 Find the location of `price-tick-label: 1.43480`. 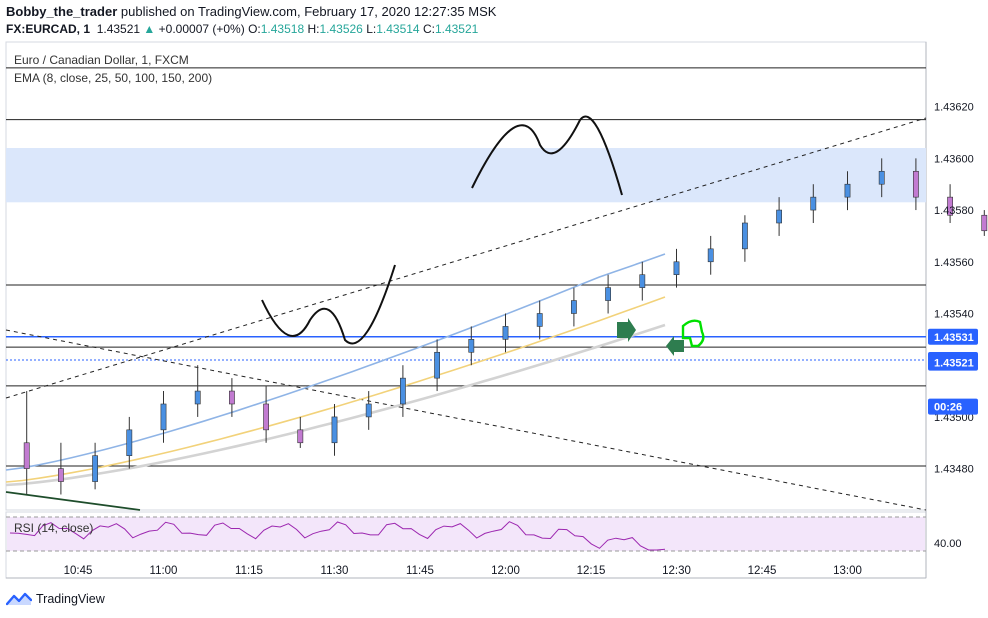

price-tick-label: 1.43480 is located at coordinates (954, 470).